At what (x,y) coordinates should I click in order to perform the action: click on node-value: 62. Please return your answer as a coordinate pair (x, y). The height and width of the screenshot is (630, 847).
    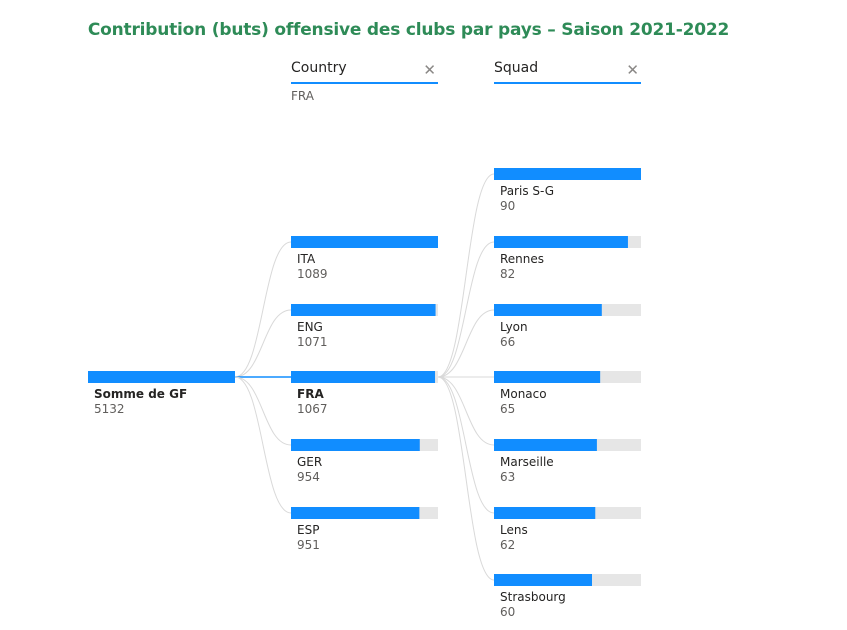
    Looking at the image, I should click on (507, 545).